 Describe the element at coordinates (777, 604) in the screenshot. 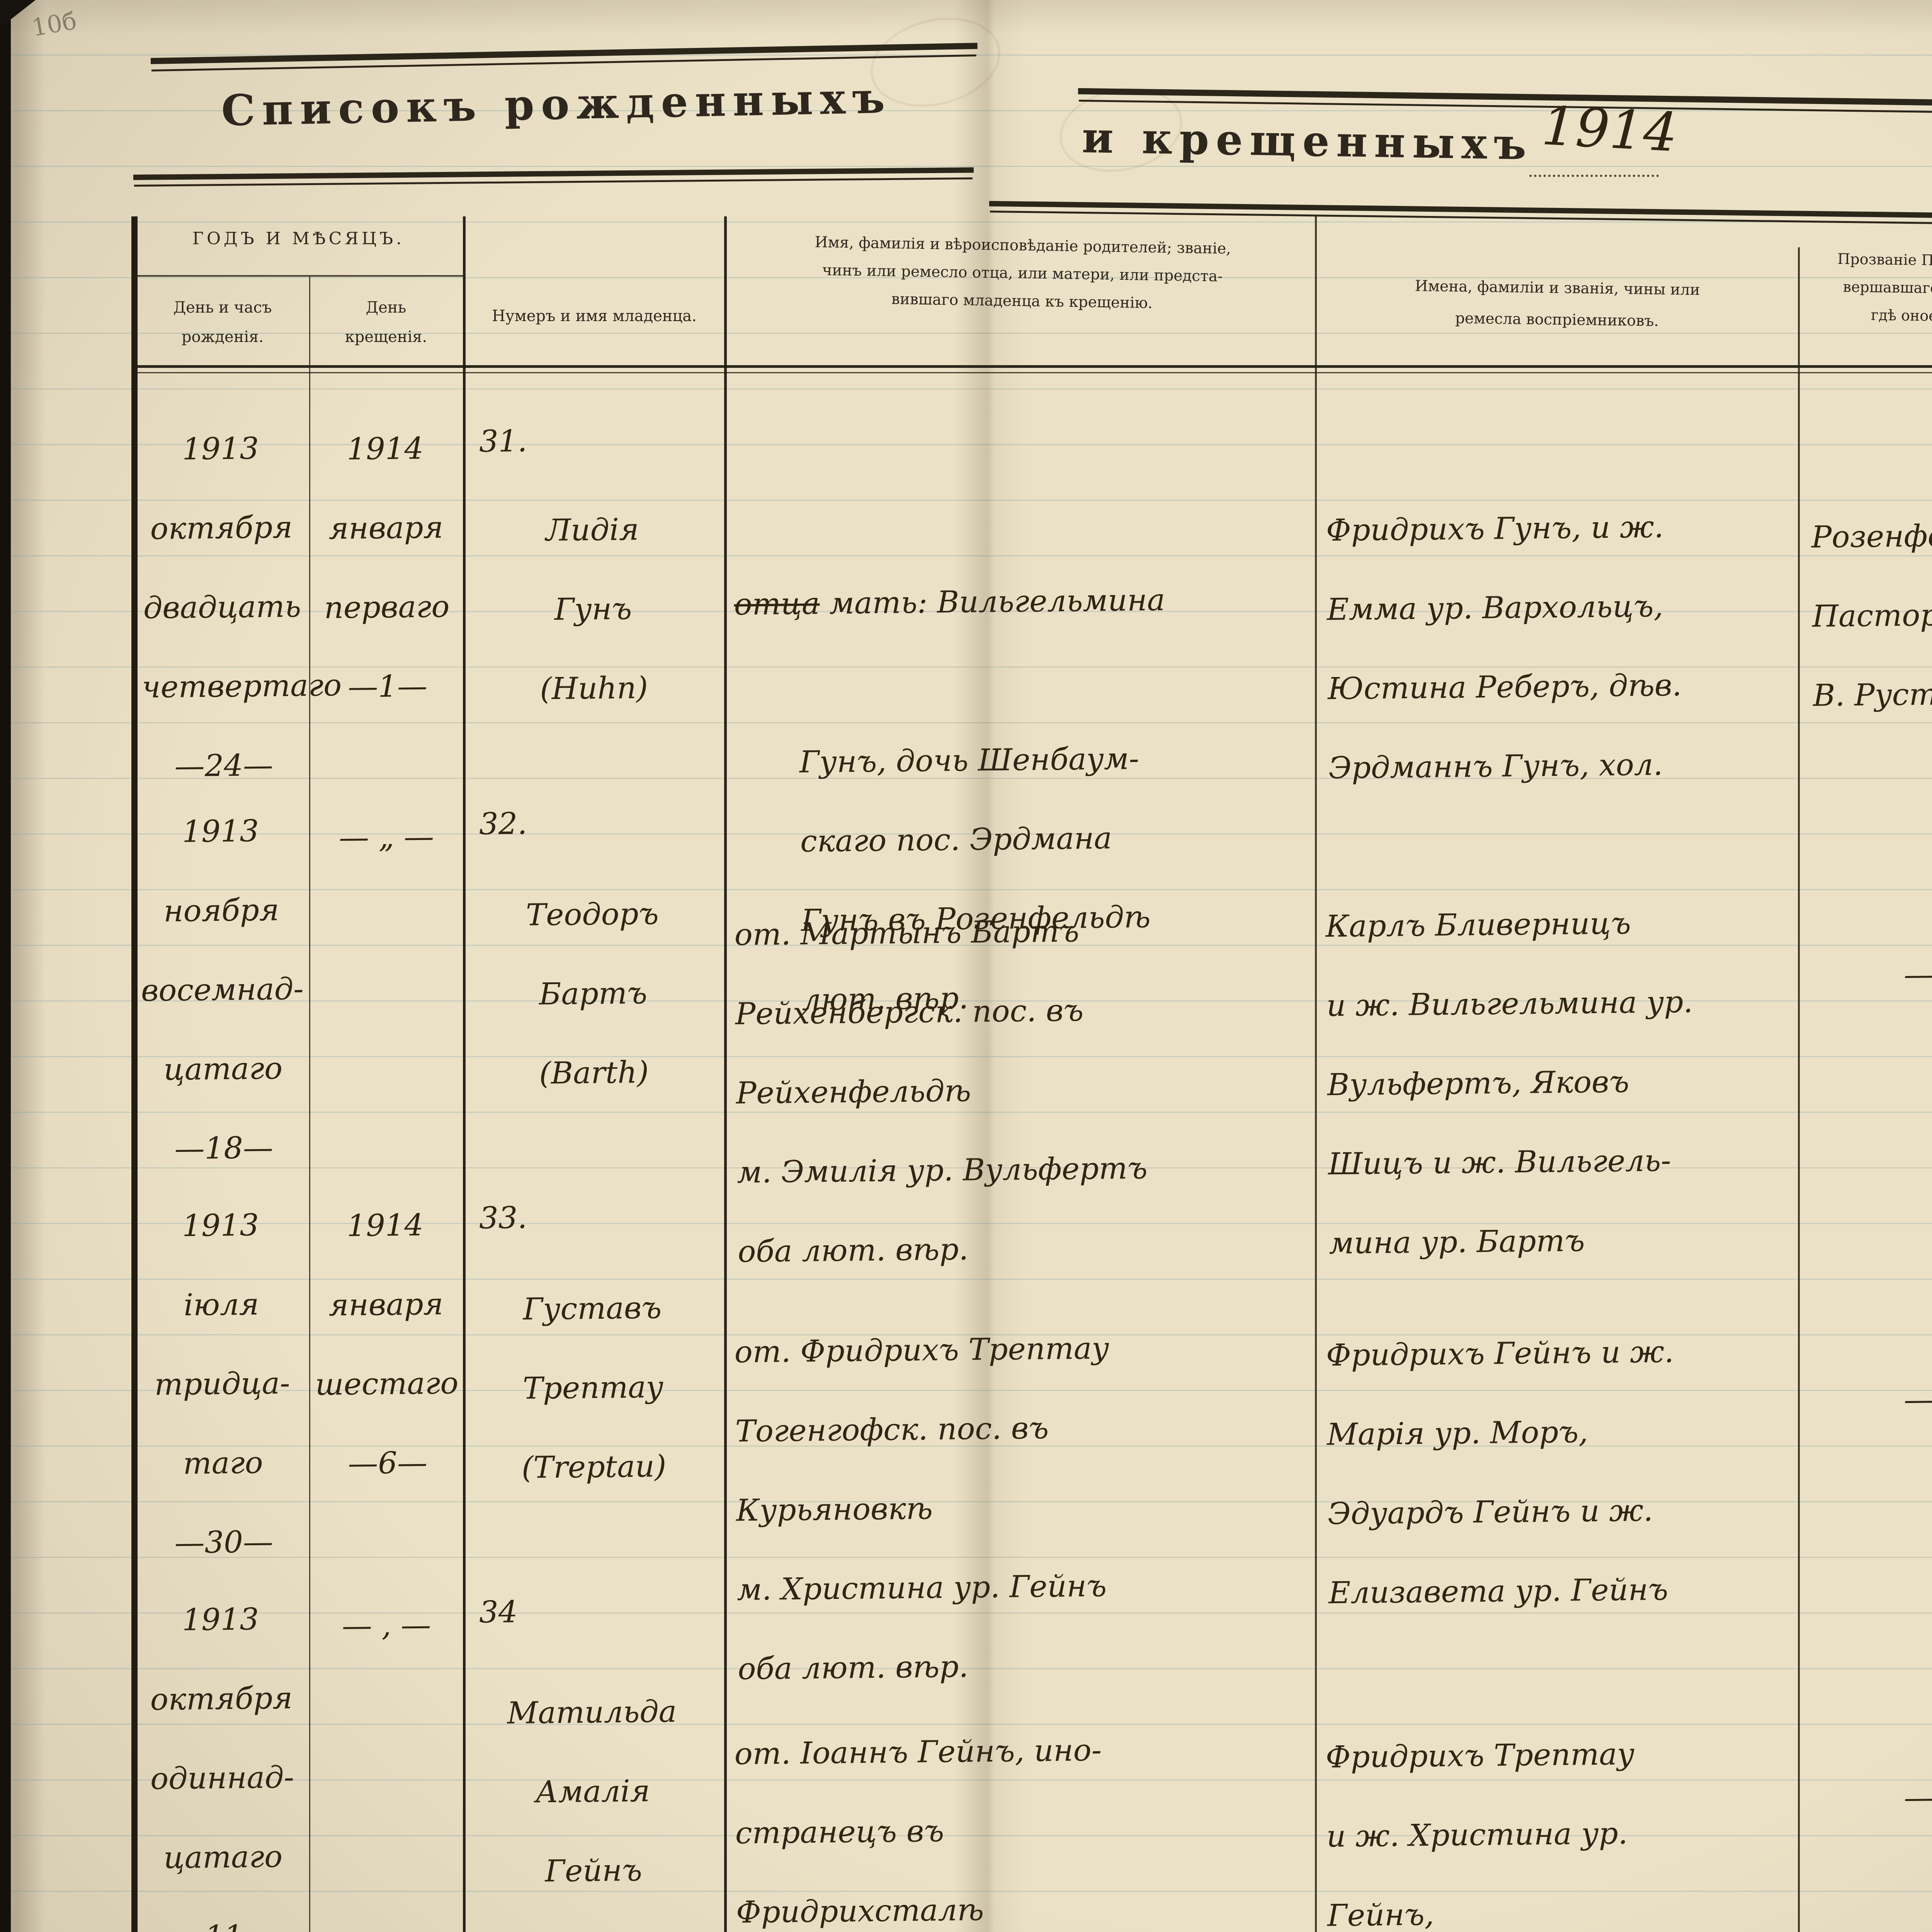

I see `crossed-out-word: отца` at that location.